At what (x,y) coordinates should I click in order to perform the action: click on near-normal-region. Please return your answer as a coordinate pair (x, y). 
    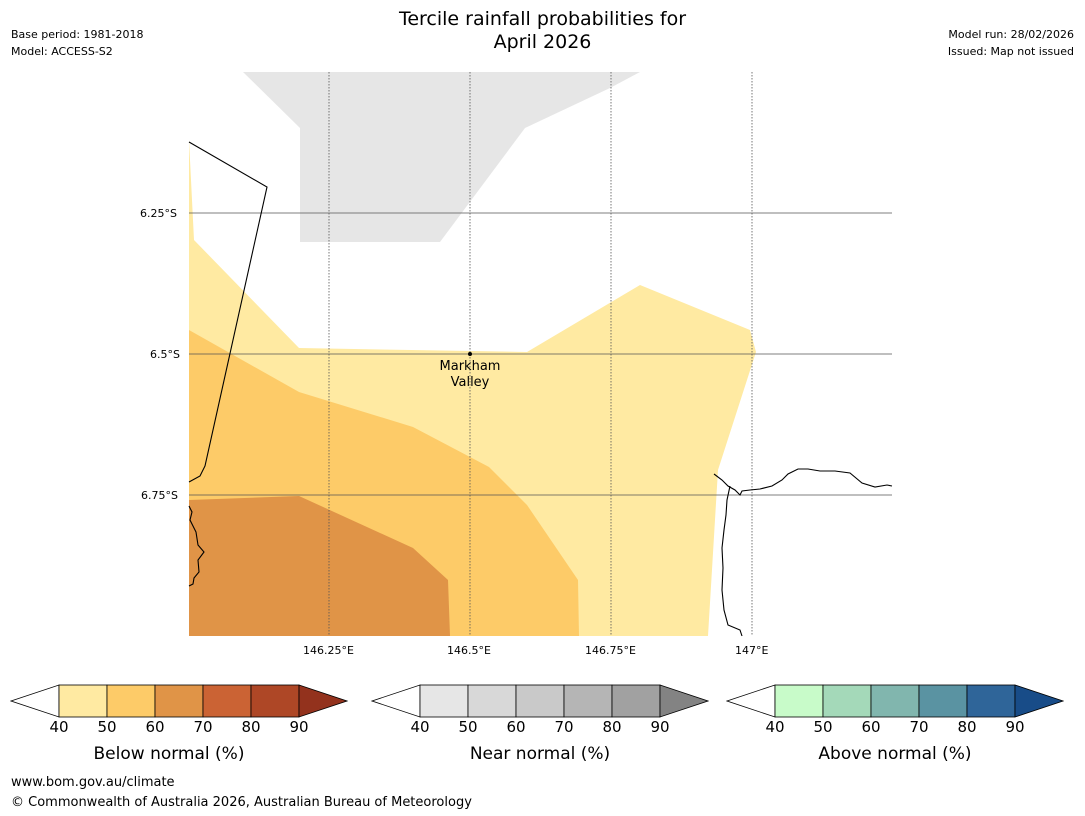
    Looking at the image, I should click on (441, 157).